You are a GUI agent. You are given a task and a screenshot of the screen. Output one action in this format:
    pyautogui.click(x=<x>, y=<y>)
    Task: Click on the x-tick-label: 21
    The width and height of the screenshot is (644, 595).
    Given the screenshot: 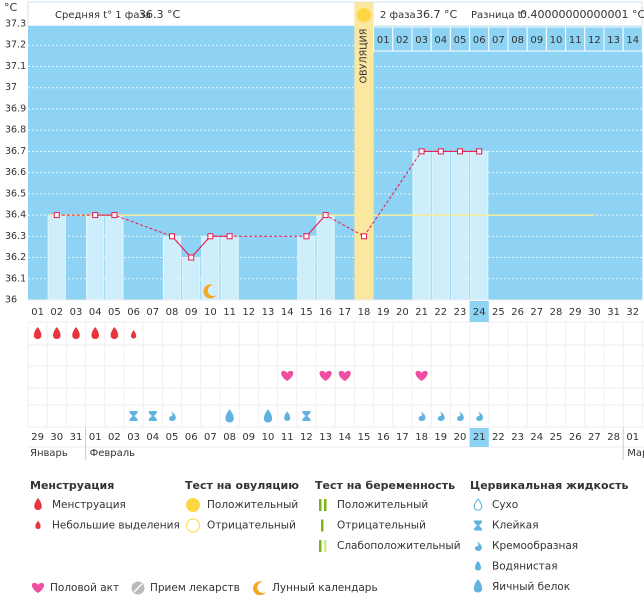 What is the action you would take?
    pyautogui.click(x=421, y=312)
    